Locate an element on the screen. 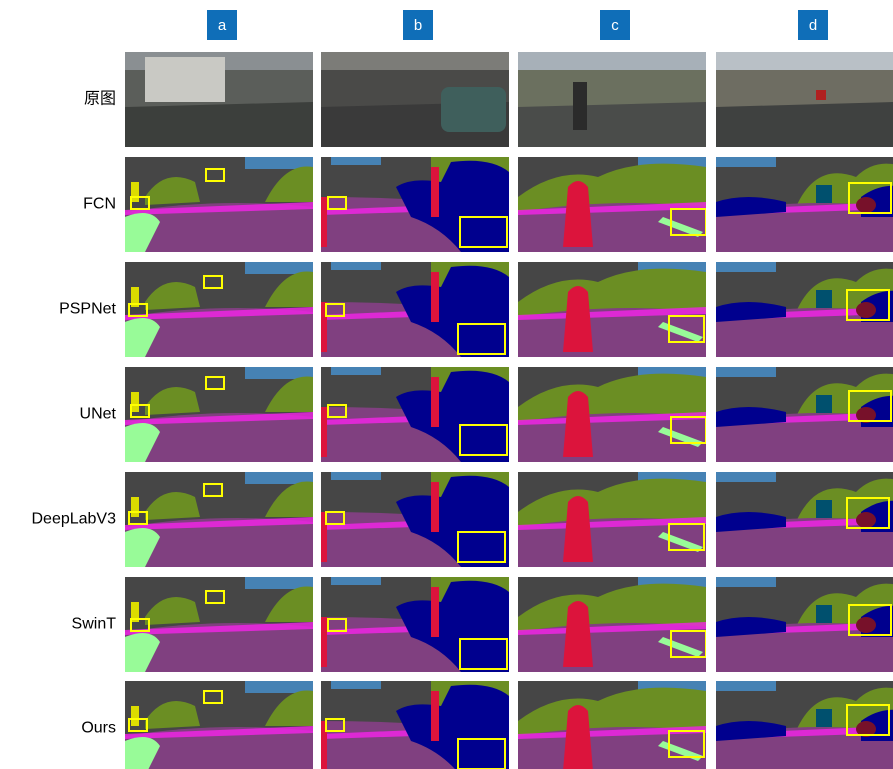 This screenshot has height=769, width=893. row-label: UNet is located at coordinates (98, 414).